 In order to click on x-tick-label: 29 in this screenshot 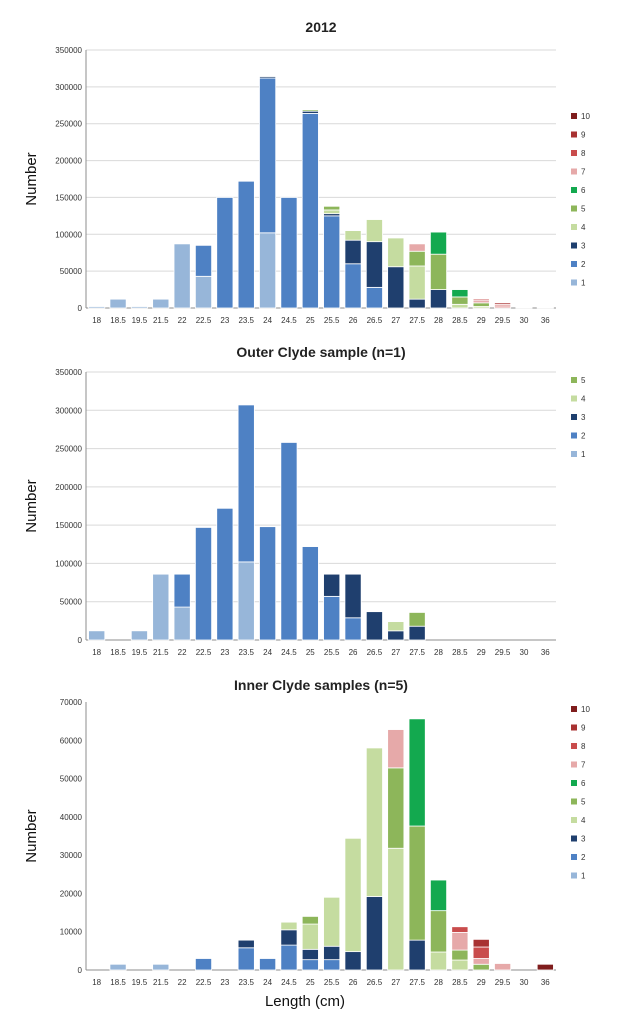, I will do `click(481, 652)`.